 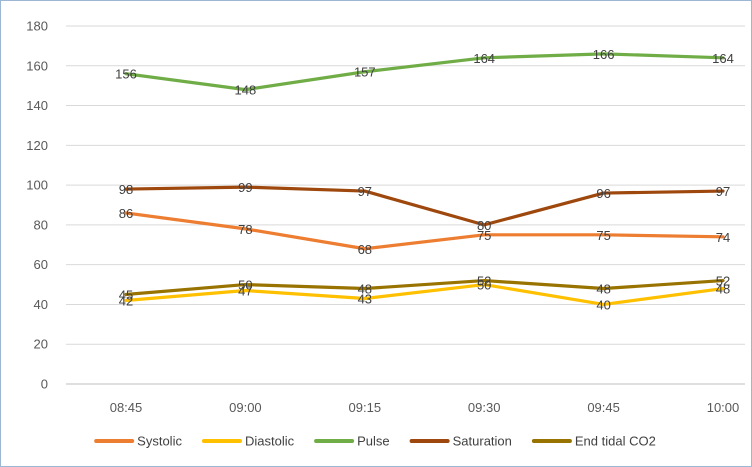 What do you see at coordinates (365, 249) in the screenshot?
I see `data-label-systolic: 68` at bounding box center [365, 249].